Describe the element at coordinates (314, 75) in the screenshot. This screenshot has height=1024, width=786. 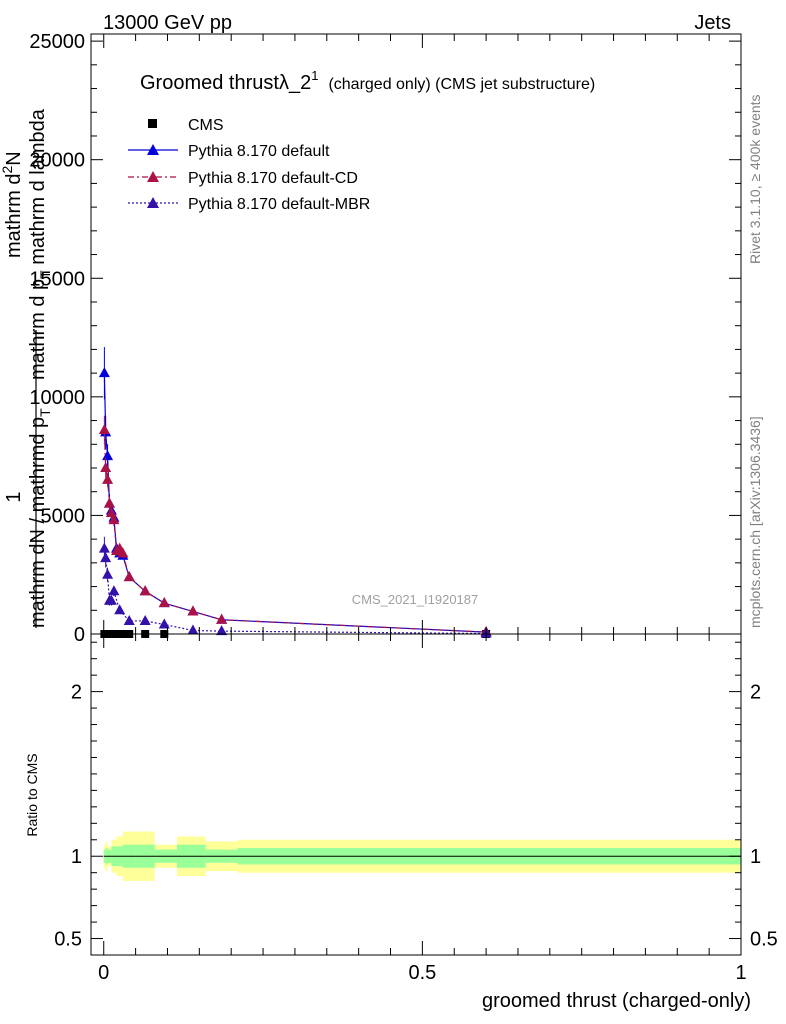
I see `plot-title-superscript: 1` at that location.